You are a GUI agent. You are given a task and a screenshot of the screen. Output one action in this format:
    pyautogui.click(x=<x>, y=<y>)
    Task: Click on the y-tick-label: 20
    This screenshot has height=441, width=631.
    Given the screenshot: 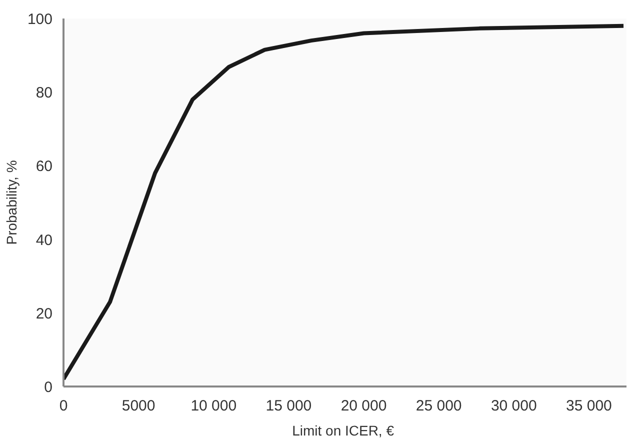 What is the action you would take?
    pyautogui.click(x=44, y=313)
    